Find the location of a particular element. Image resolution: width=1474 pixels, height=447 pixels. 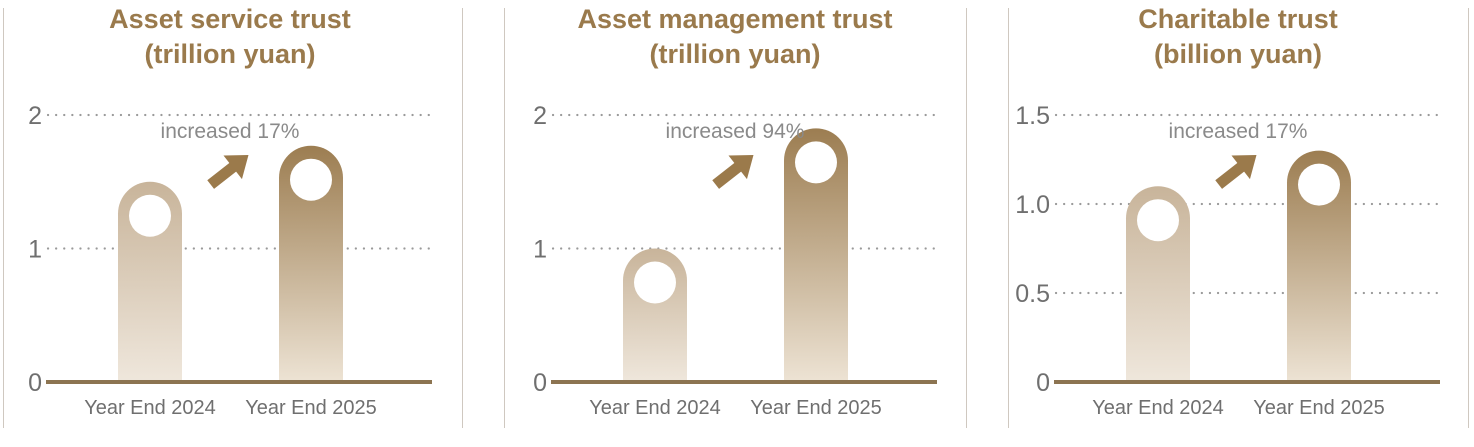

chart-title-main: Asset service trust is located at coordinates (230, 19).